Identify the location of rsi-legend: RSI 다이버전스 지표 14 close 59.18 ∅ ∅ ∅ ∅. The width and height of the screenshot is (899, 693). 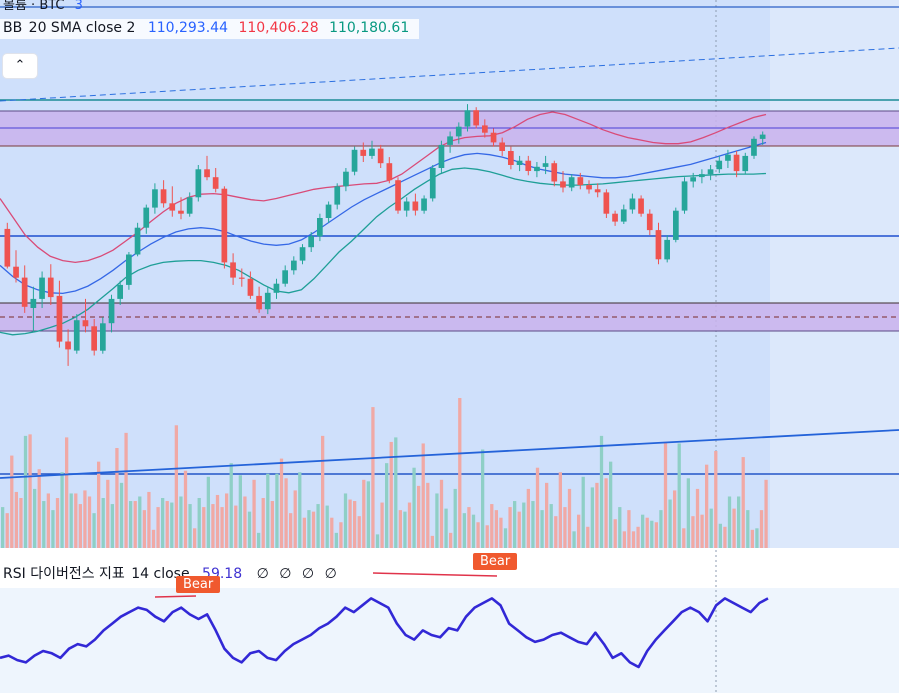
(173, 574).